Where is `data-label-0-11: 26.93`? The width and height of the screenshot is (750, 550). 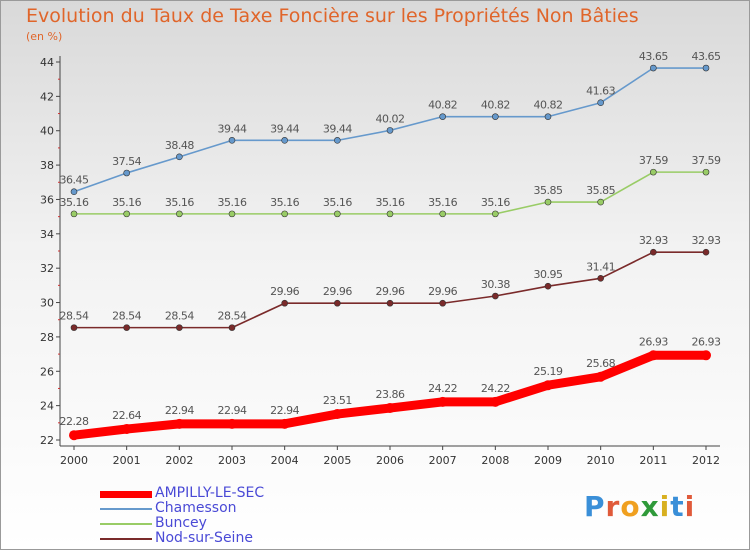 data-label-0-11: 26.93 is located at coordinates (653, 341).